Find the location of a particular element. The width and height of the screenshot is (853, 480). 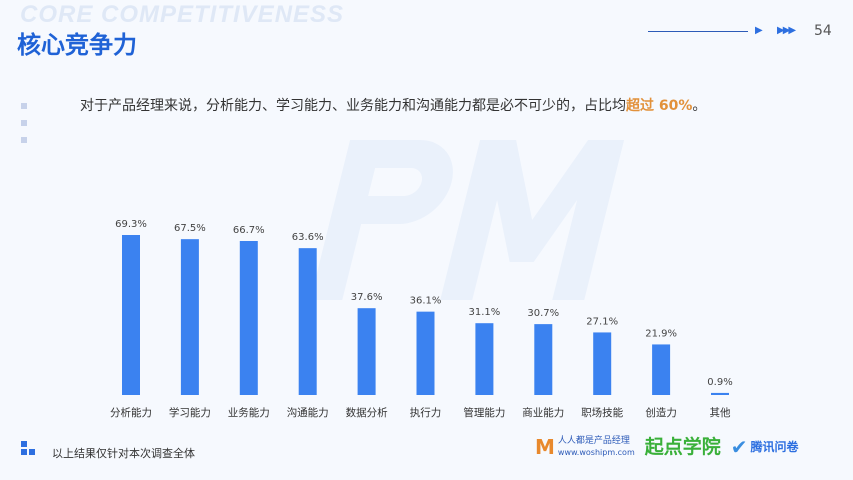

arrow-icon: ▶ is located at coordinates (759, 30).